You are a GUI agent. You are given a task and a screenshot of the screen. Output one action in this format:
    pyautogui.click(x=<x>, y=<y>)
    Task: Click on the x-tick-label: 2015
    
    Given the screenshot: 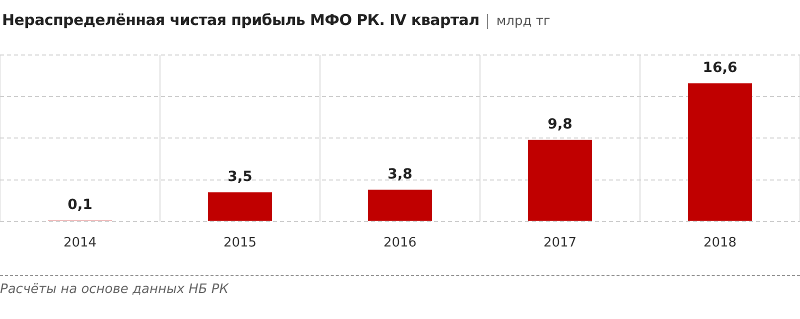 What is the action you would take?
    pyautogui.click(x=240, y=243)
    